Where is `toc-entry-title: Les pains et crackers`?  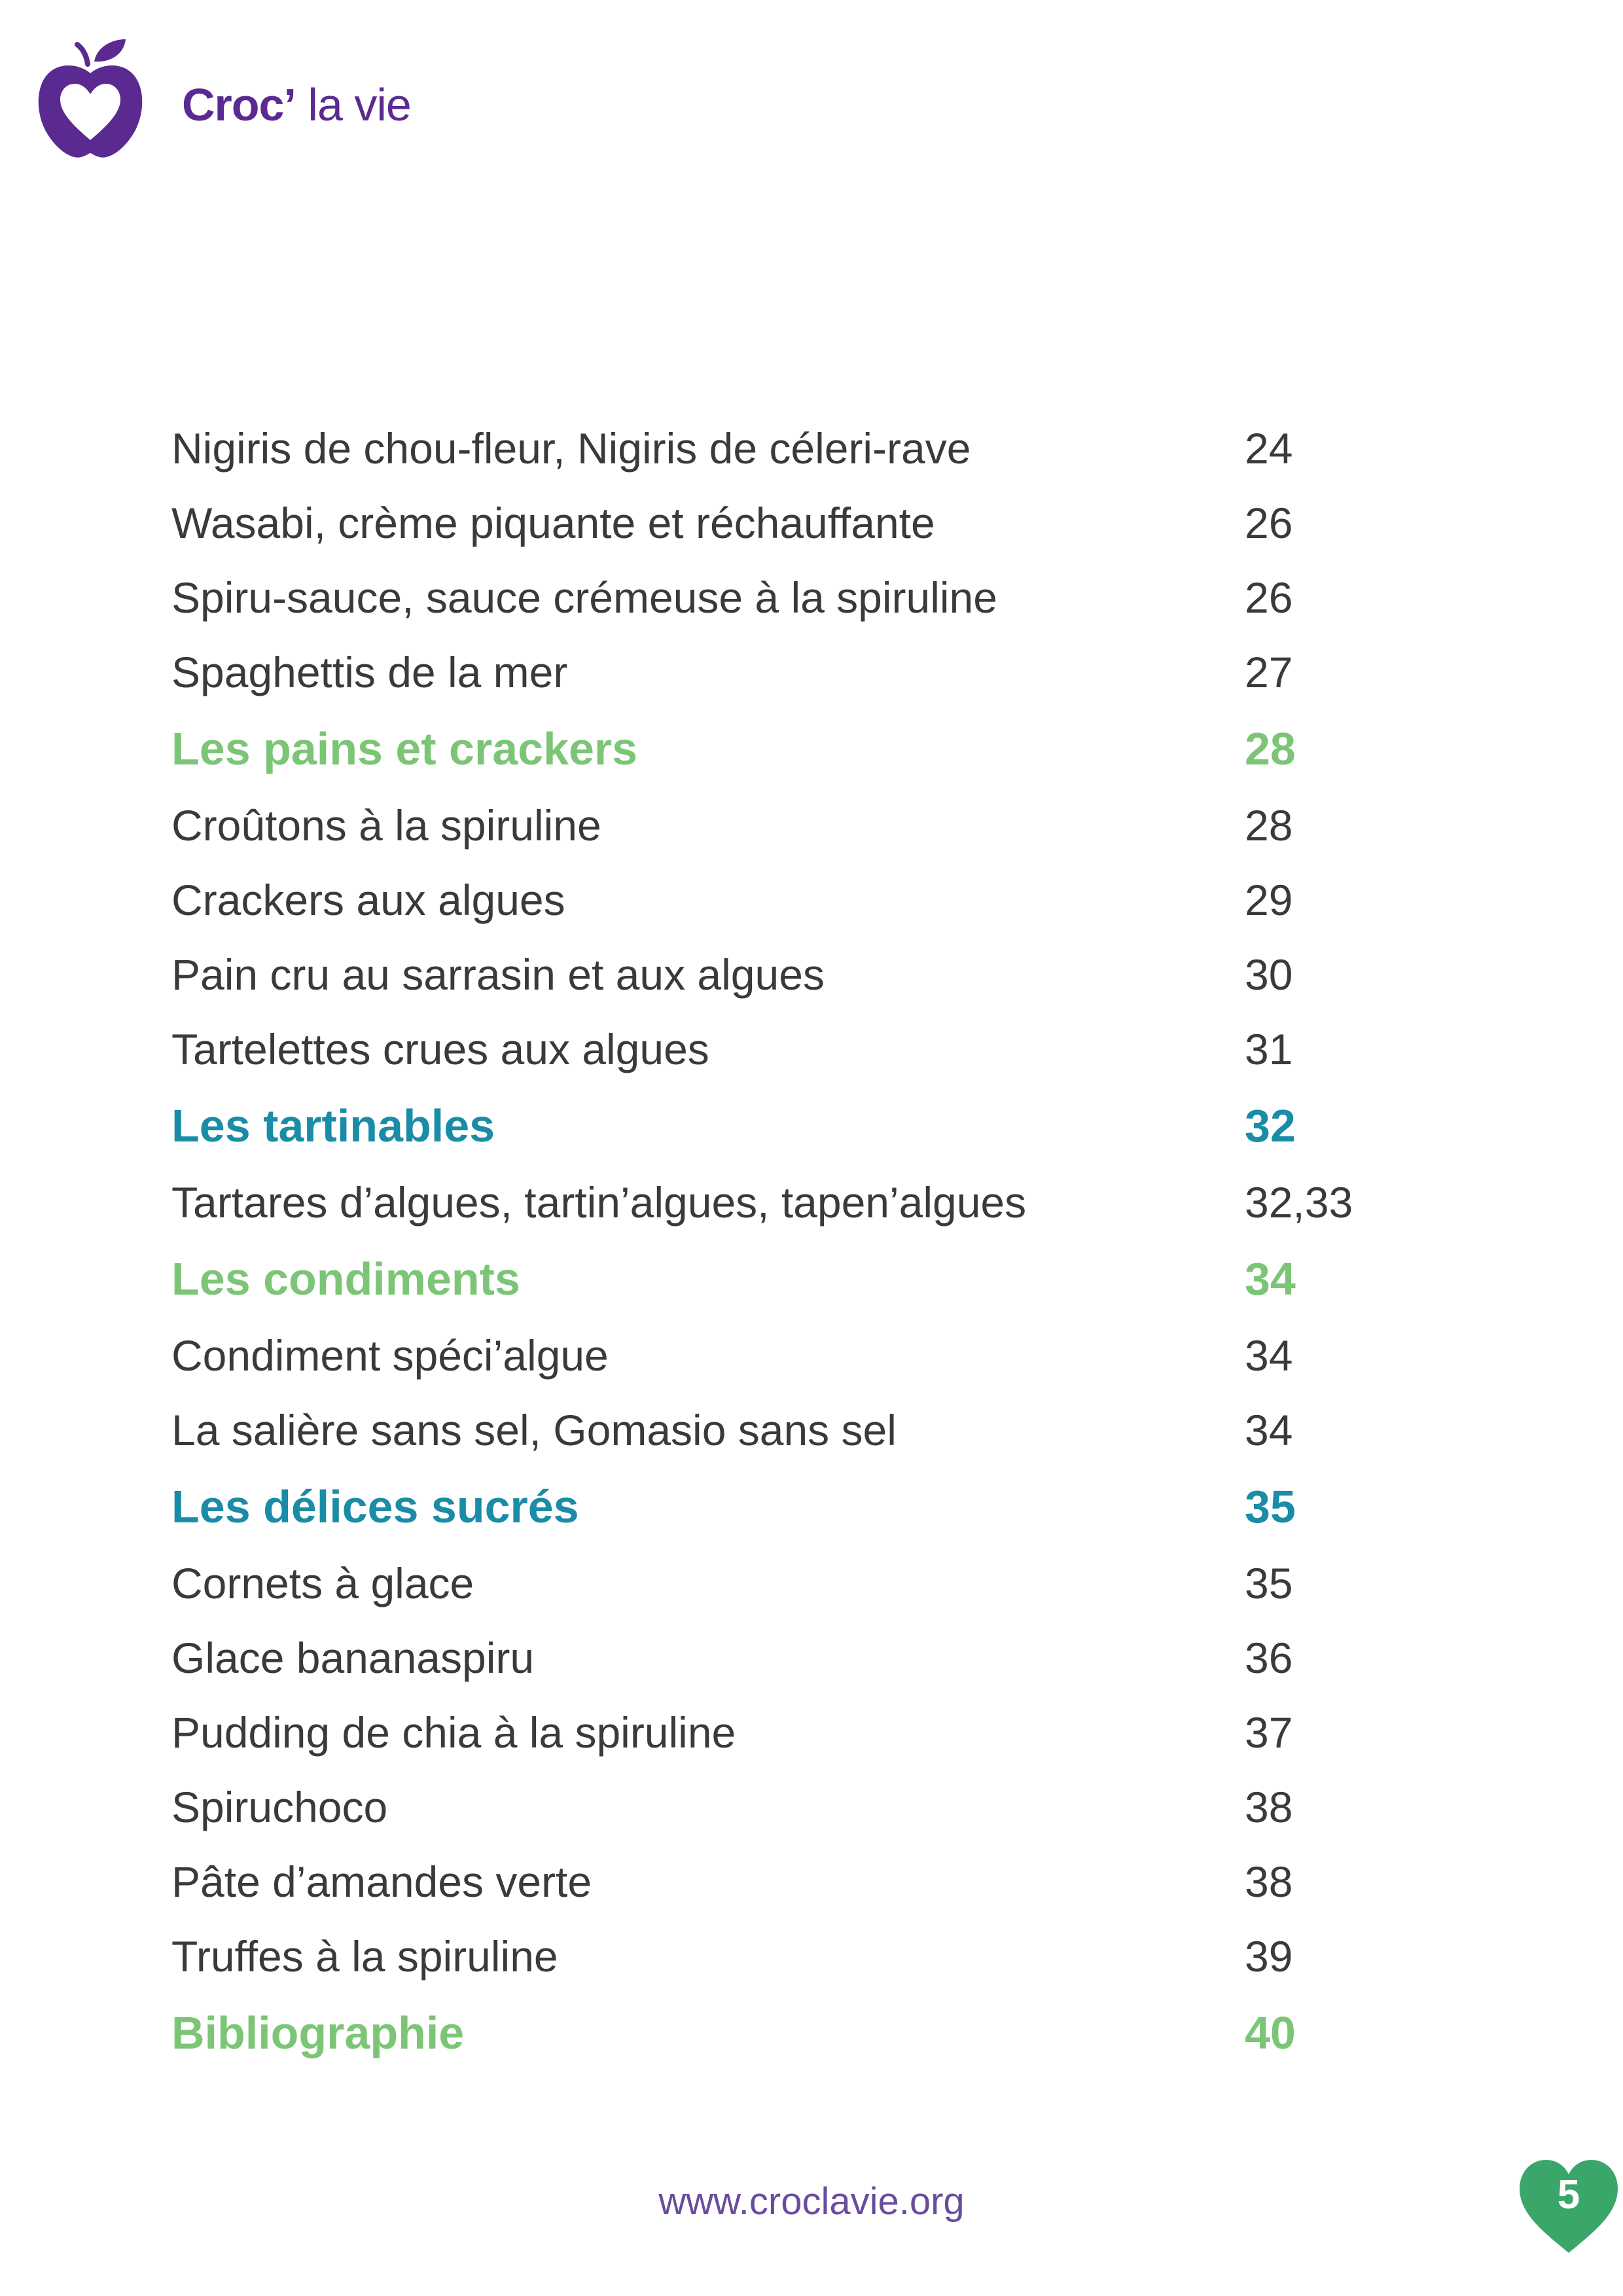
toc-entry-title: Les pains et crackers is located at coordinates (405, 748).